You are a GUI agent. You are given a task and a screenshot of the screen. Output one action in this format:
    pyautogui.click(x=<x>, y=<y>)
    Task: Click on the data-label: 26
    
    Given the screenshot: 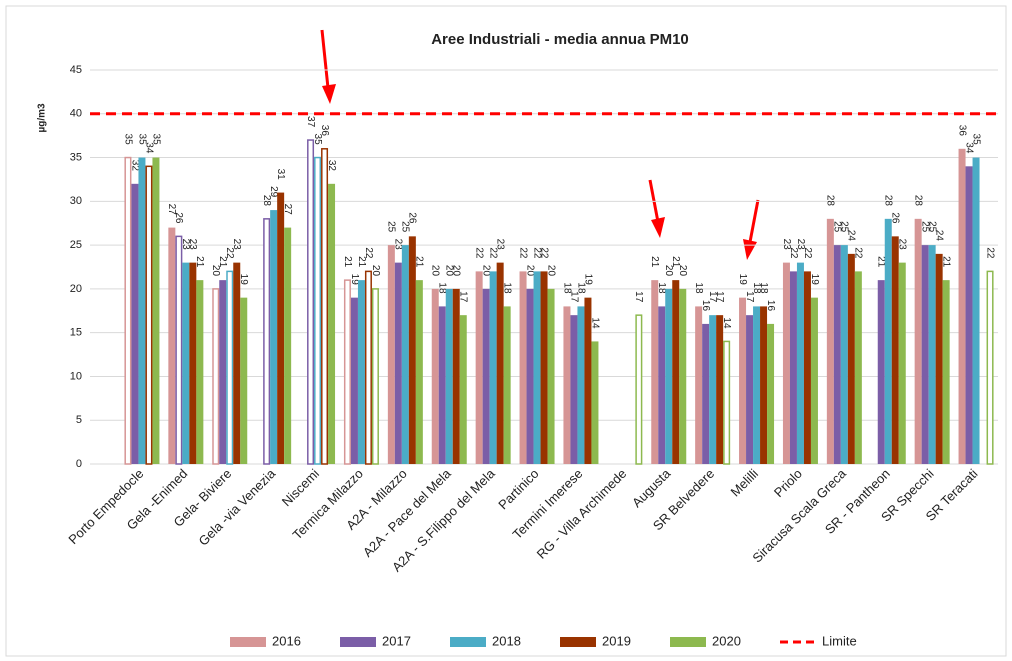 What is the action you would take?
    pyautogui.click(x=178, y=218)
    